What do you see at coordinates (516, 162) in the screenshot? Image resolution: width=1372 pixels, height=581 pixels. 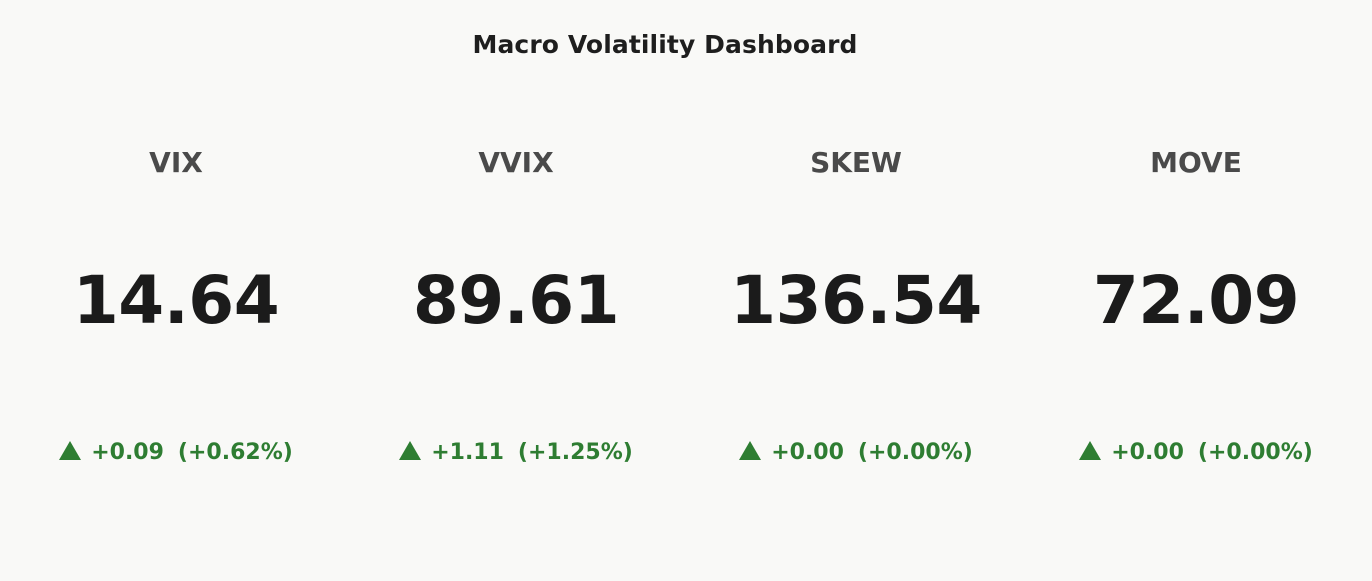 I see `indicator-name: VVIX` at bounding box center [516, 162].